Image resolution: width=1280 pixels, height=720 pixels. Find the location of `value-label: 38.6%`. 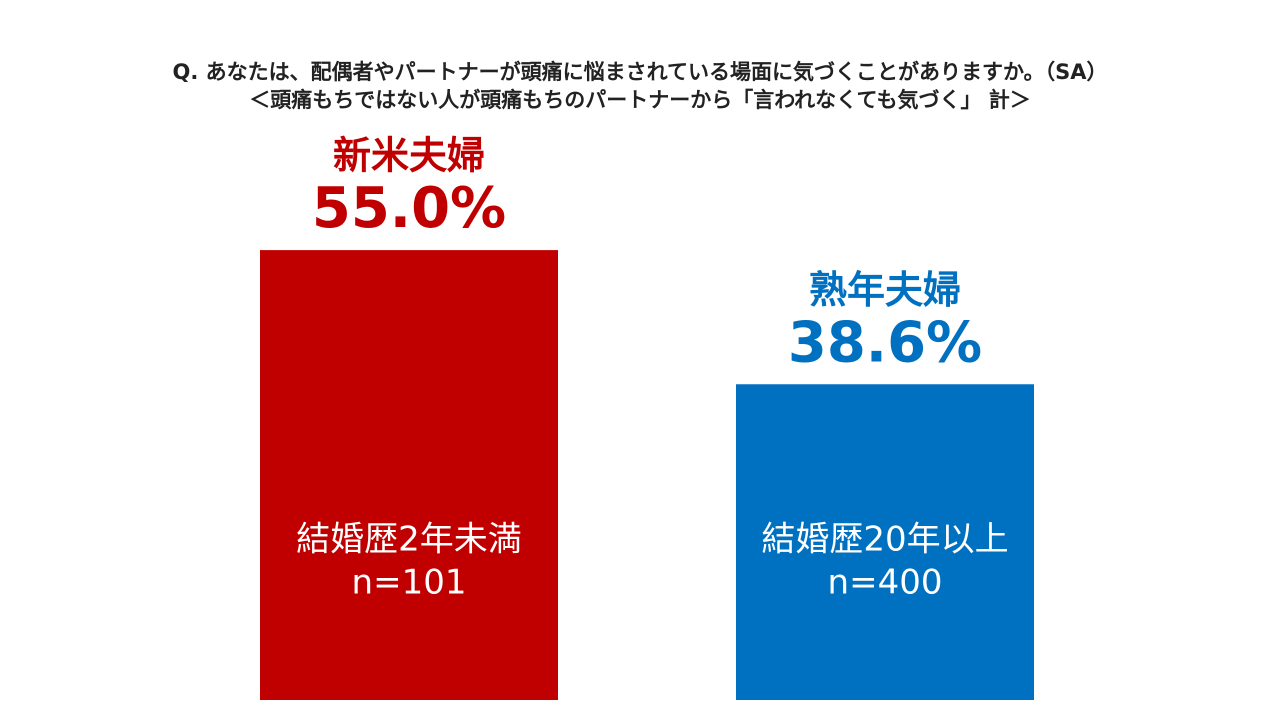

value-label: 38.6% is located at coordinates (885, 342).